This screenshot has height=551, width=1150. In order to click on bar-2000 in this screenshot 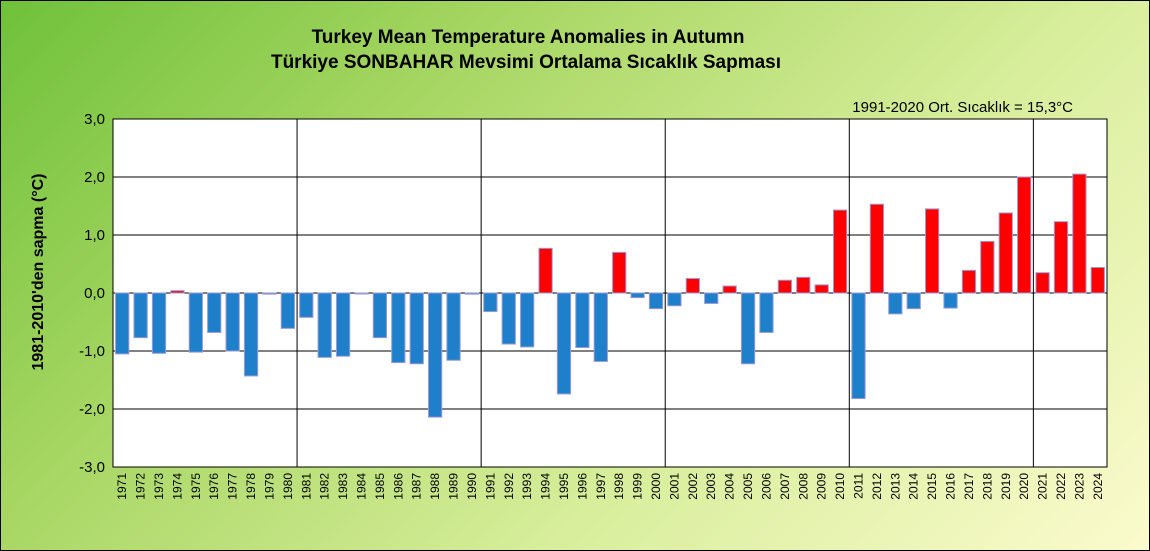, I will do `click(656, 301)`.